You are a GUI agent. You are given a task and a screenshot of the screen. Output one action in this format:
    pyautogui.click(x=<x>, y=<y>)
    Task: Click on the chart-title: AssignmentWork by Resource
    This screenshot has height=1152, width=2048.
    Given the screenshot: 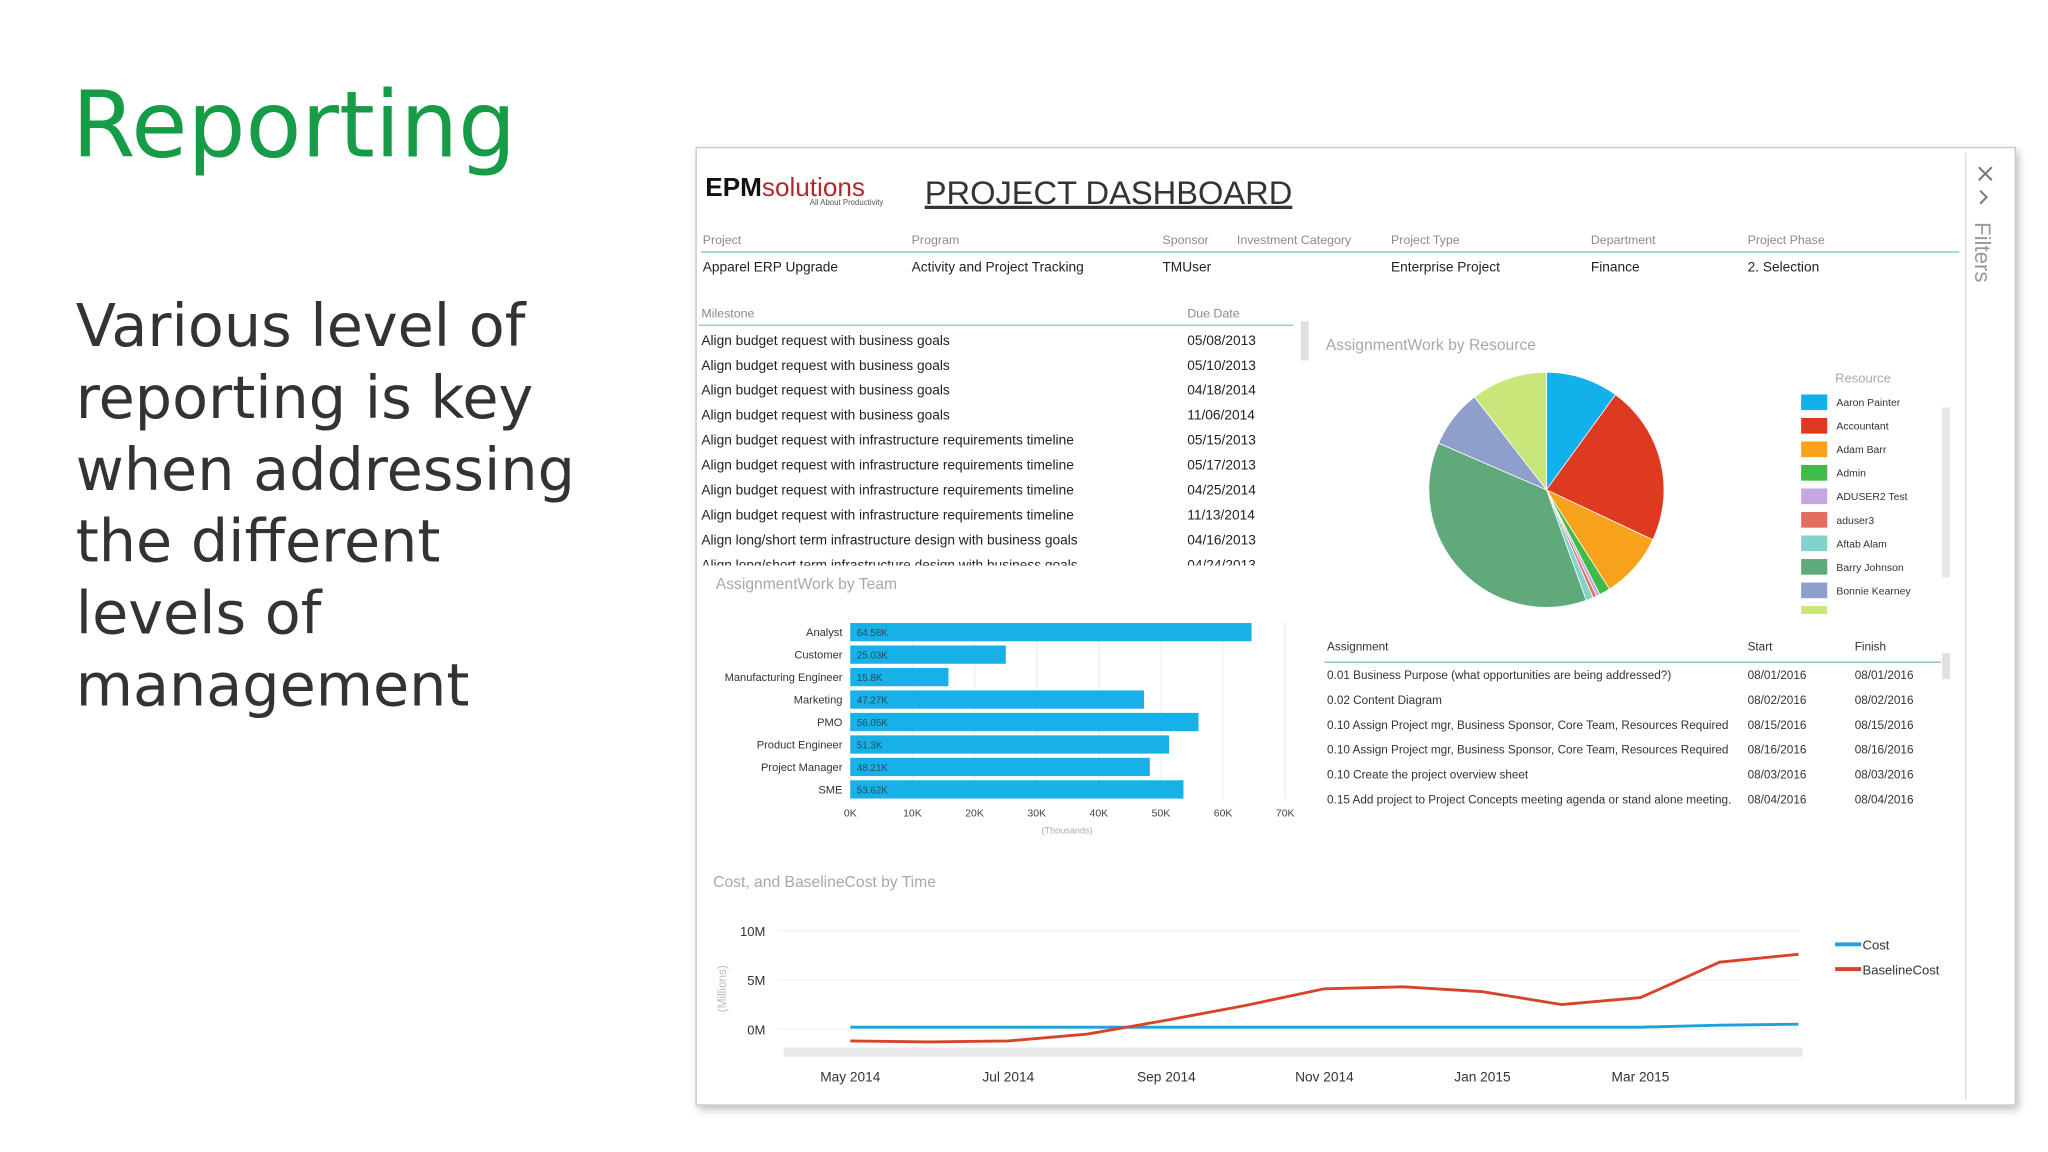 What is the action you would take?
    pyautogui.click(x=1431, y=345)
    